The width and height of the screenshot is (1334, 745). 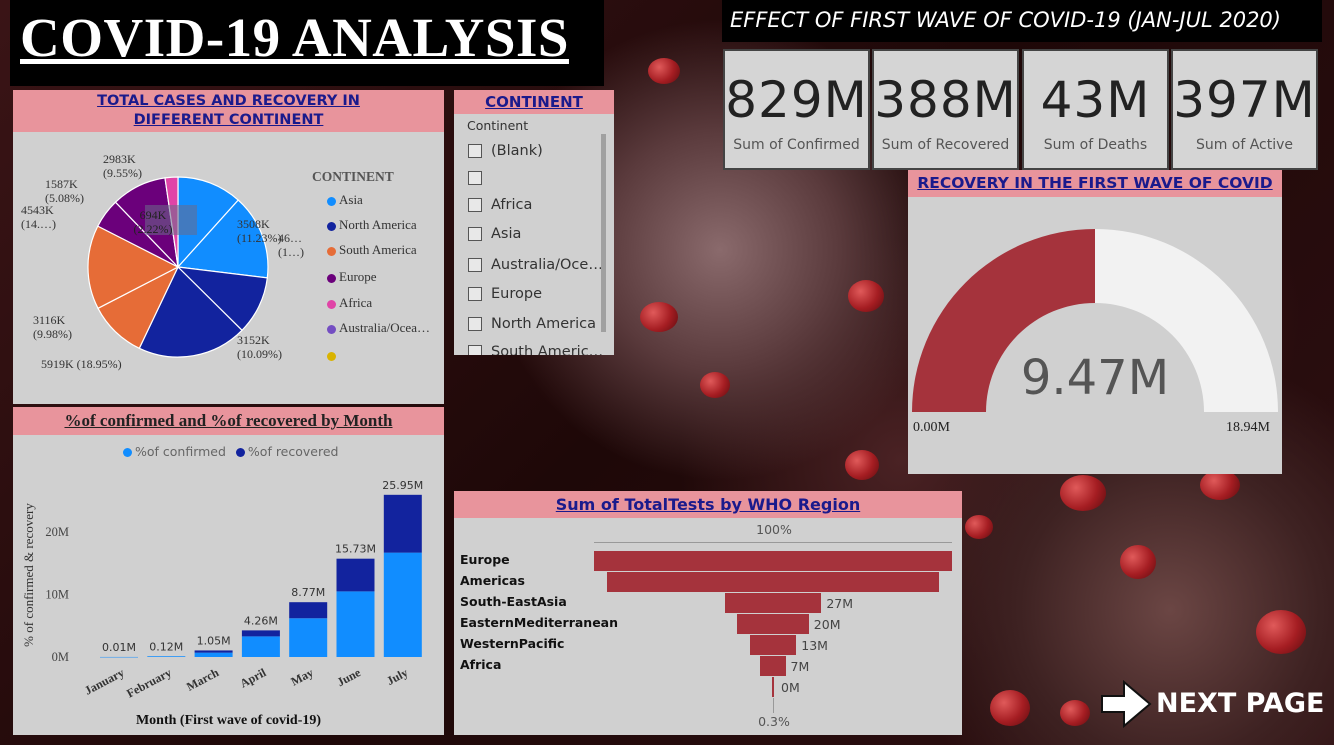 I want to click on bar-ytick-label: 10M, so click(x=57, y=595).